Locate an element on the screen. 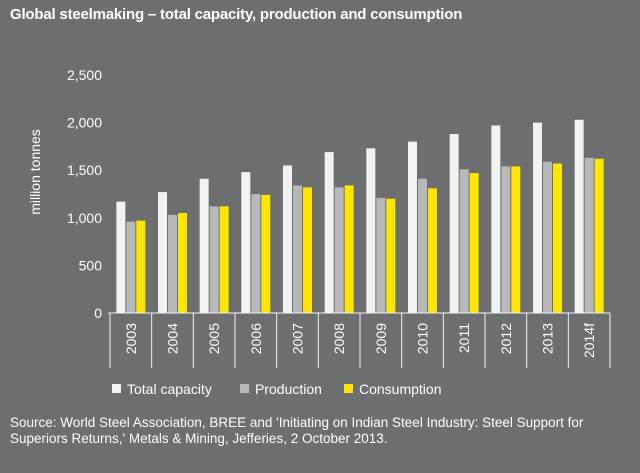  bar-consumption-2005 is located at coordinates (224, 259).